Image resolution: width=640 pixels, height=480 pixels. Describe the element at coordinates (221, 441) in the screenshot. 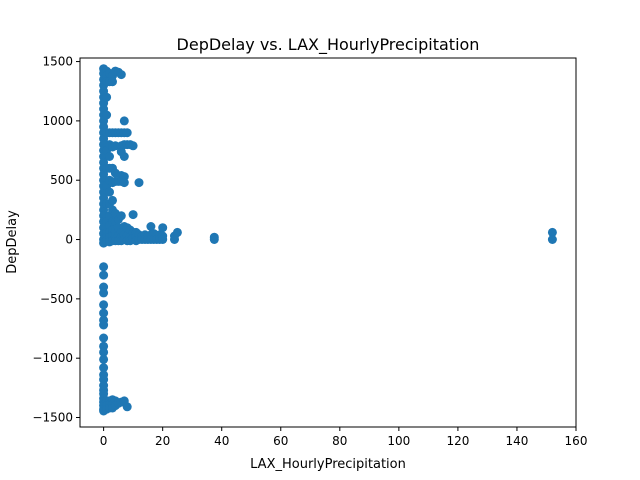

I see `x-tick-label: 40` at that location.